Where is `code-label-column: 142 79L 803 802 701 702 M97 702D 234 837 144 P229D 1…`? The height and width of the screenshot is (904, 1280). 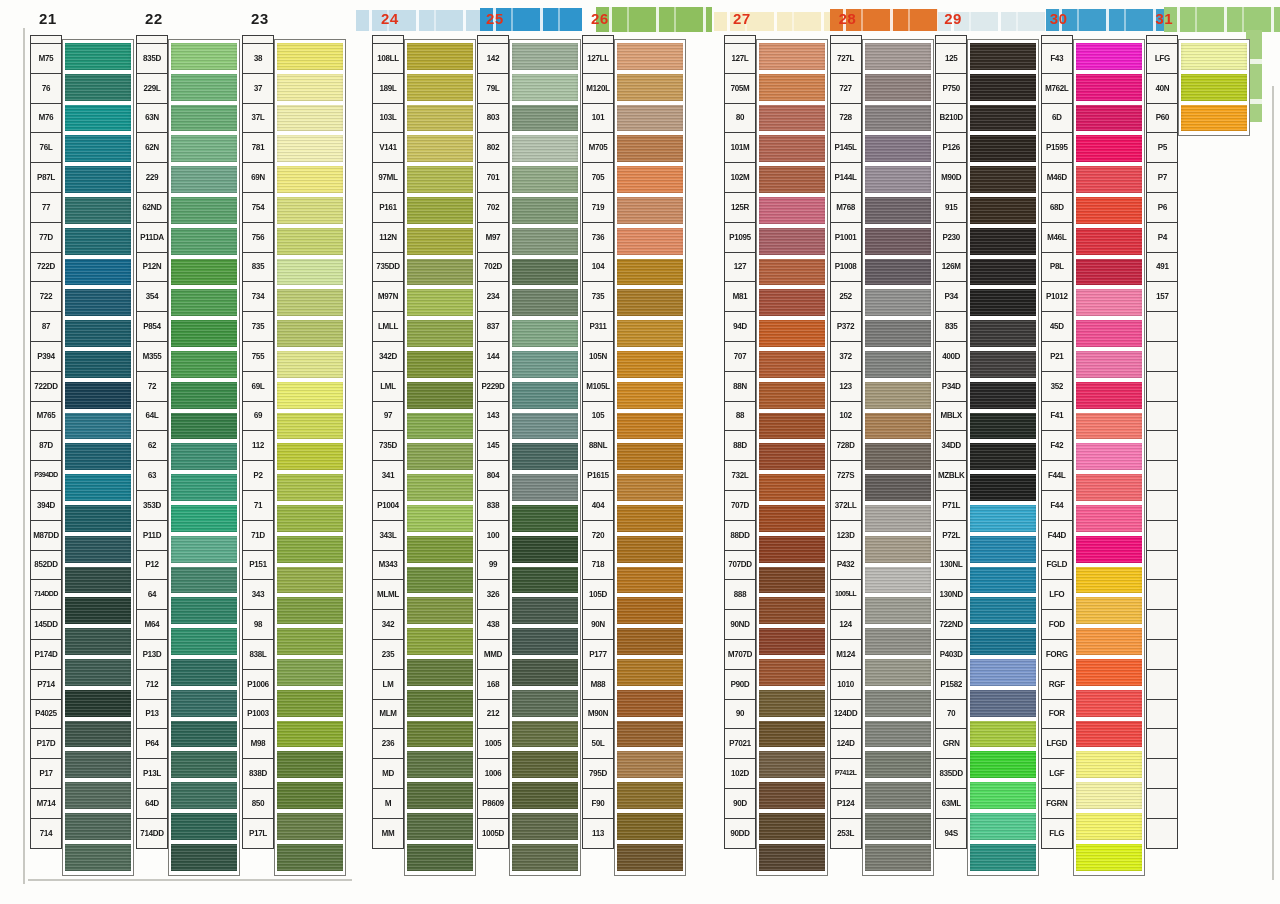 code-label-column: 142 79L 803 802 701 702 M97 702D 234 837 144 P229D 1… is located at coordinates (493, 442).